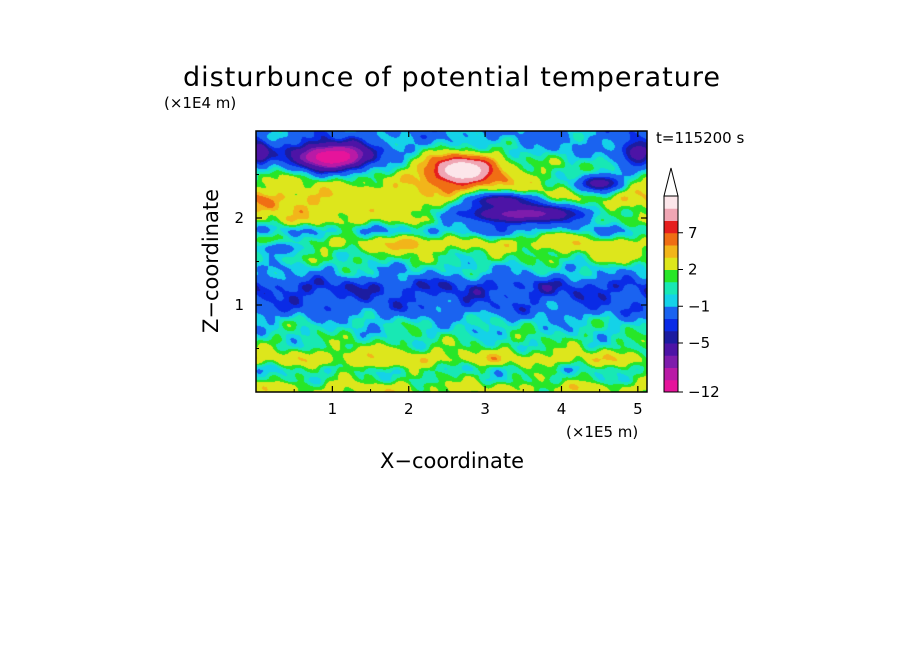  What do you see at coordinates (699, 306) in the screenshot?
I see `colorbar-label: −1` at bounding box center [699, 306].